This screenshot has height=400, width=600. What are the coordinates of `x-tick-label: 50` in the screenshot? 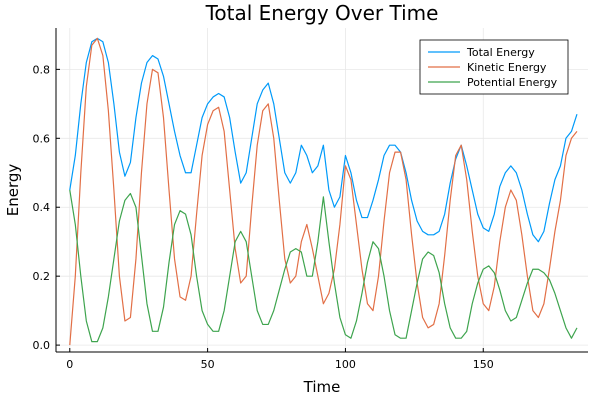 It's located at (208, 364).